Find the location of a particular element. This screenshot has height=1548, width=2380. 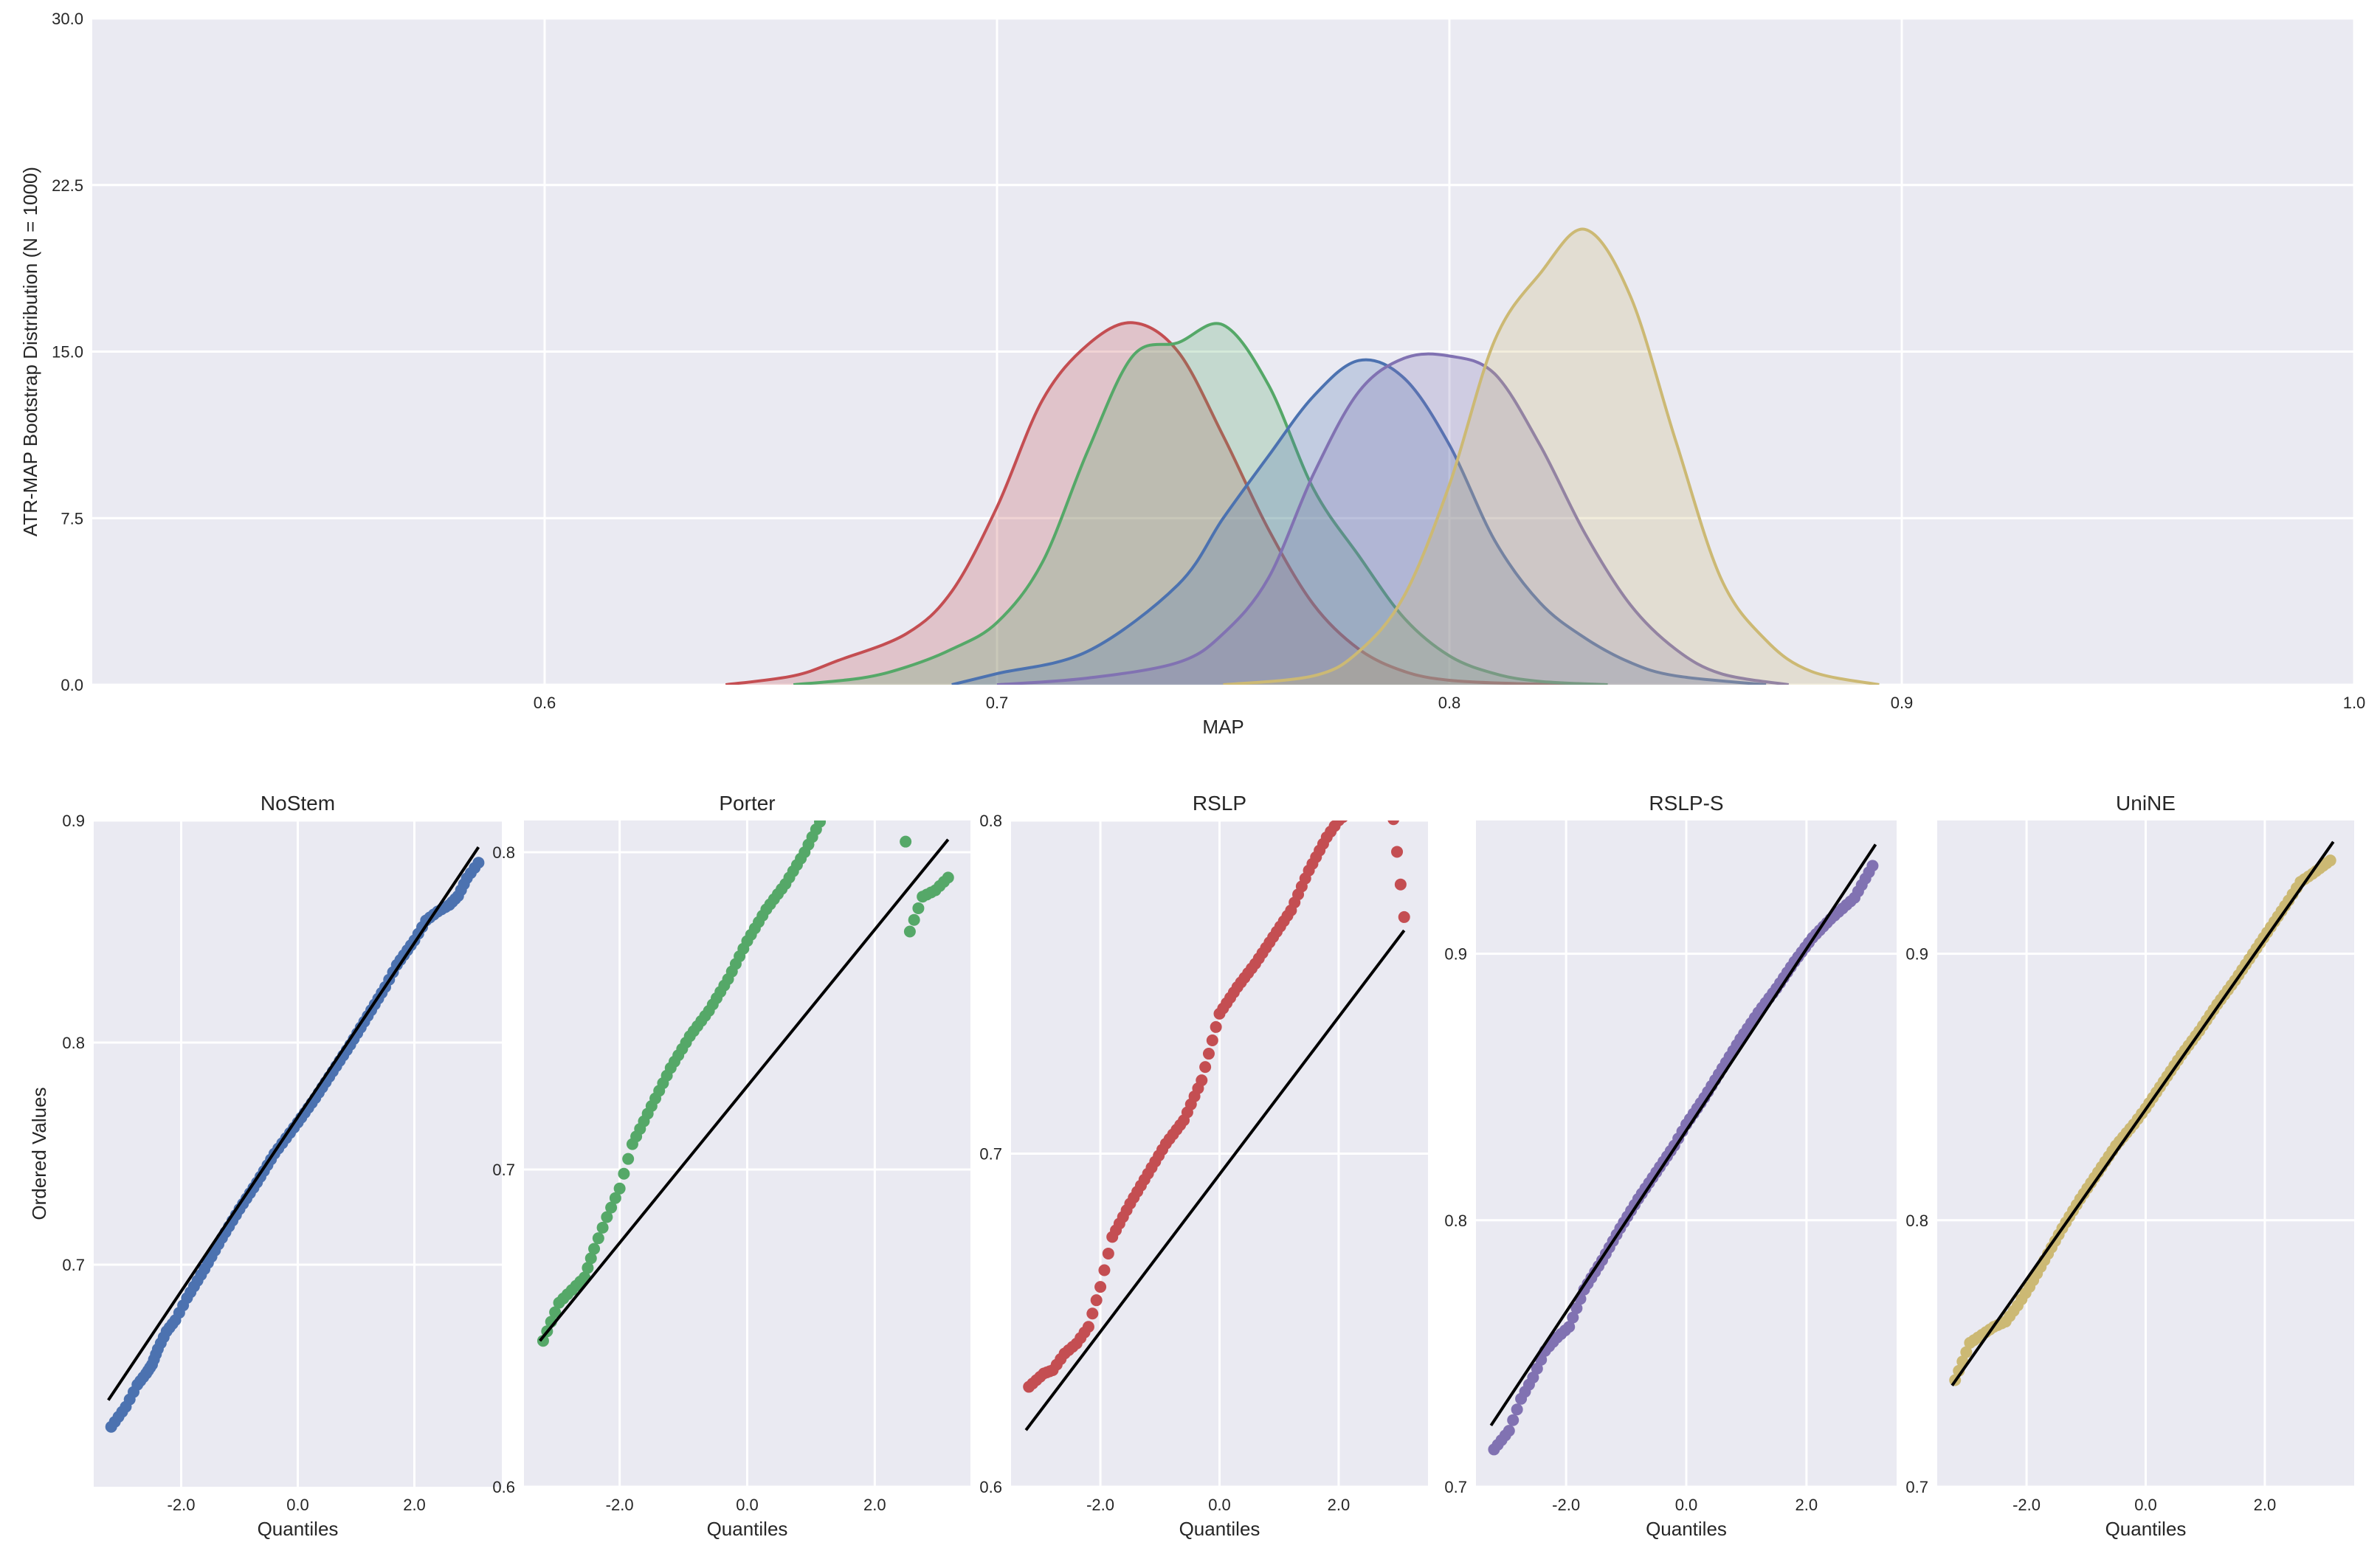

panel-title: RSLP-S is located at coordinates (1686, 803).